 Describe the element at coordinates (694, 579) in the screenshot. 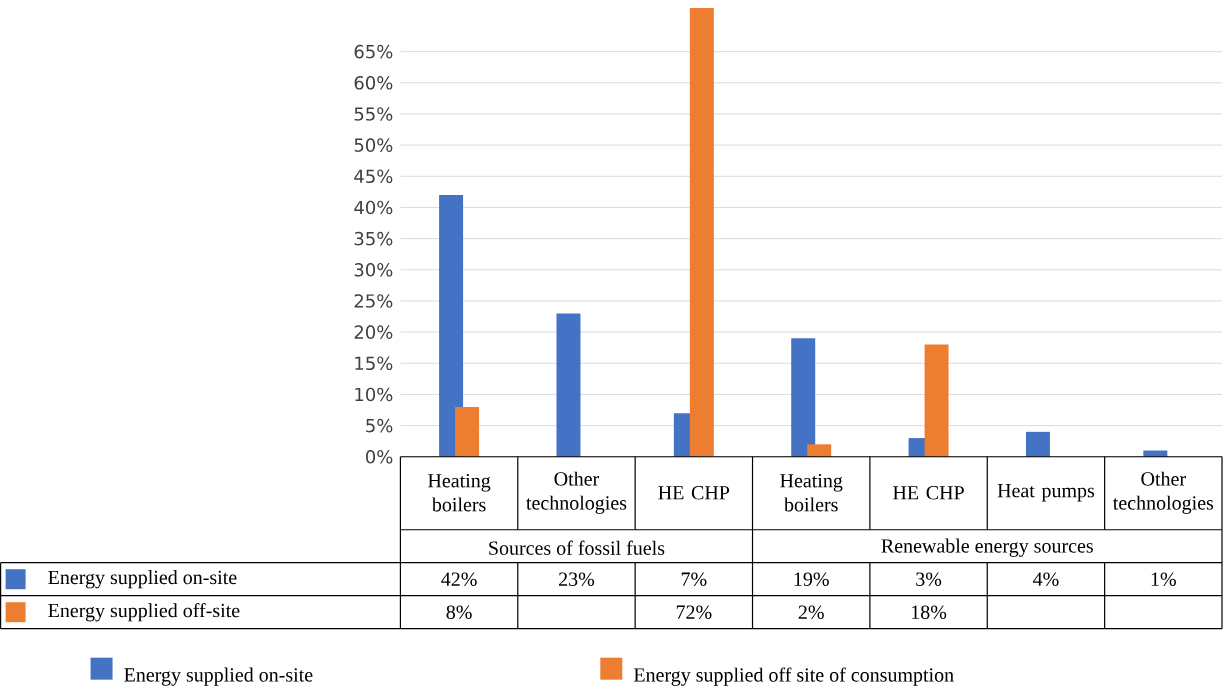

I see `data-label: 7%` at that location.